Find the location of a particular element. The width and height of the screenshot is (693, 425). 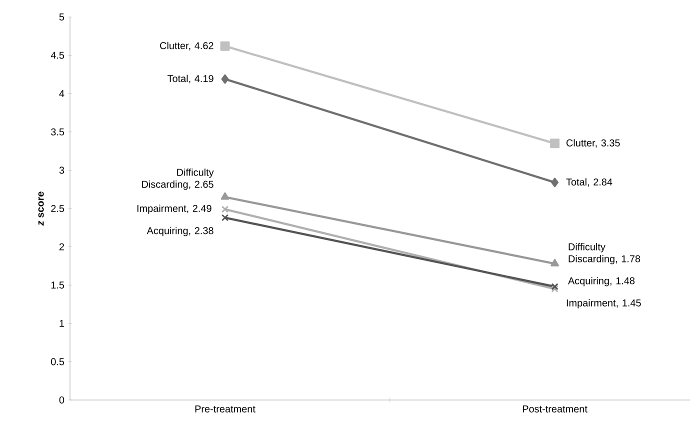

y-tick-label: 5 is located at coordinates (61, 17).